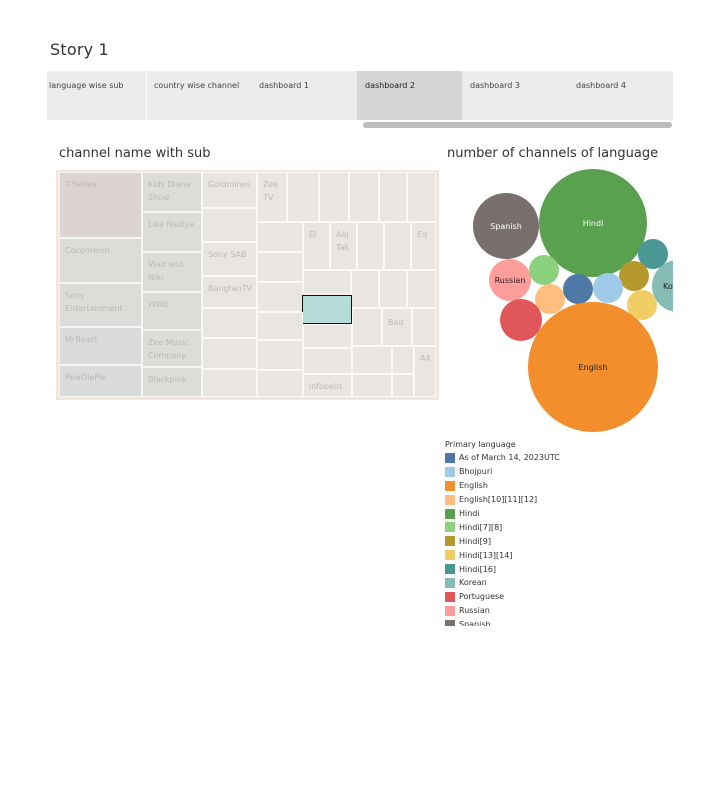 This screenshot has width=720, height=798. I want to click on treemap-cell-bangtantv: BangtanTV, so click(229, 292).